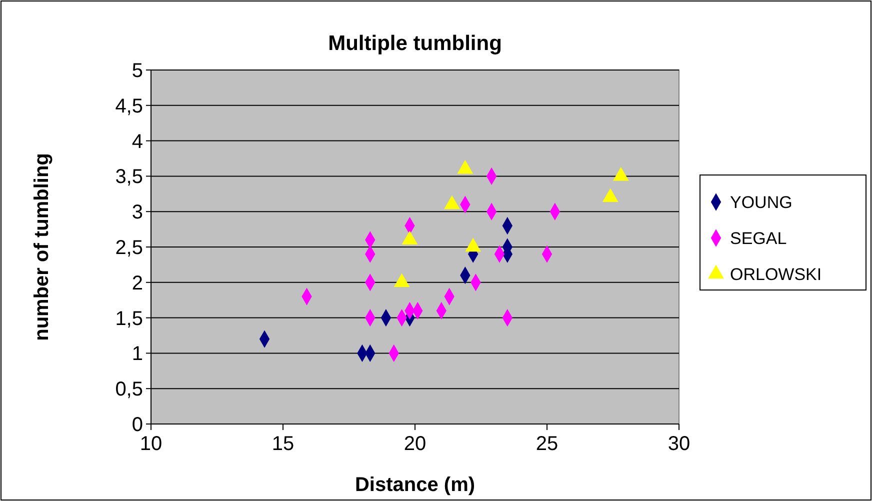 Image resolution: width=872 pixels, height=501 pixels. Describe the element at coordinates (42, 247) in the screenshot. I see `y-axis-title: number of tumbling` at that location.